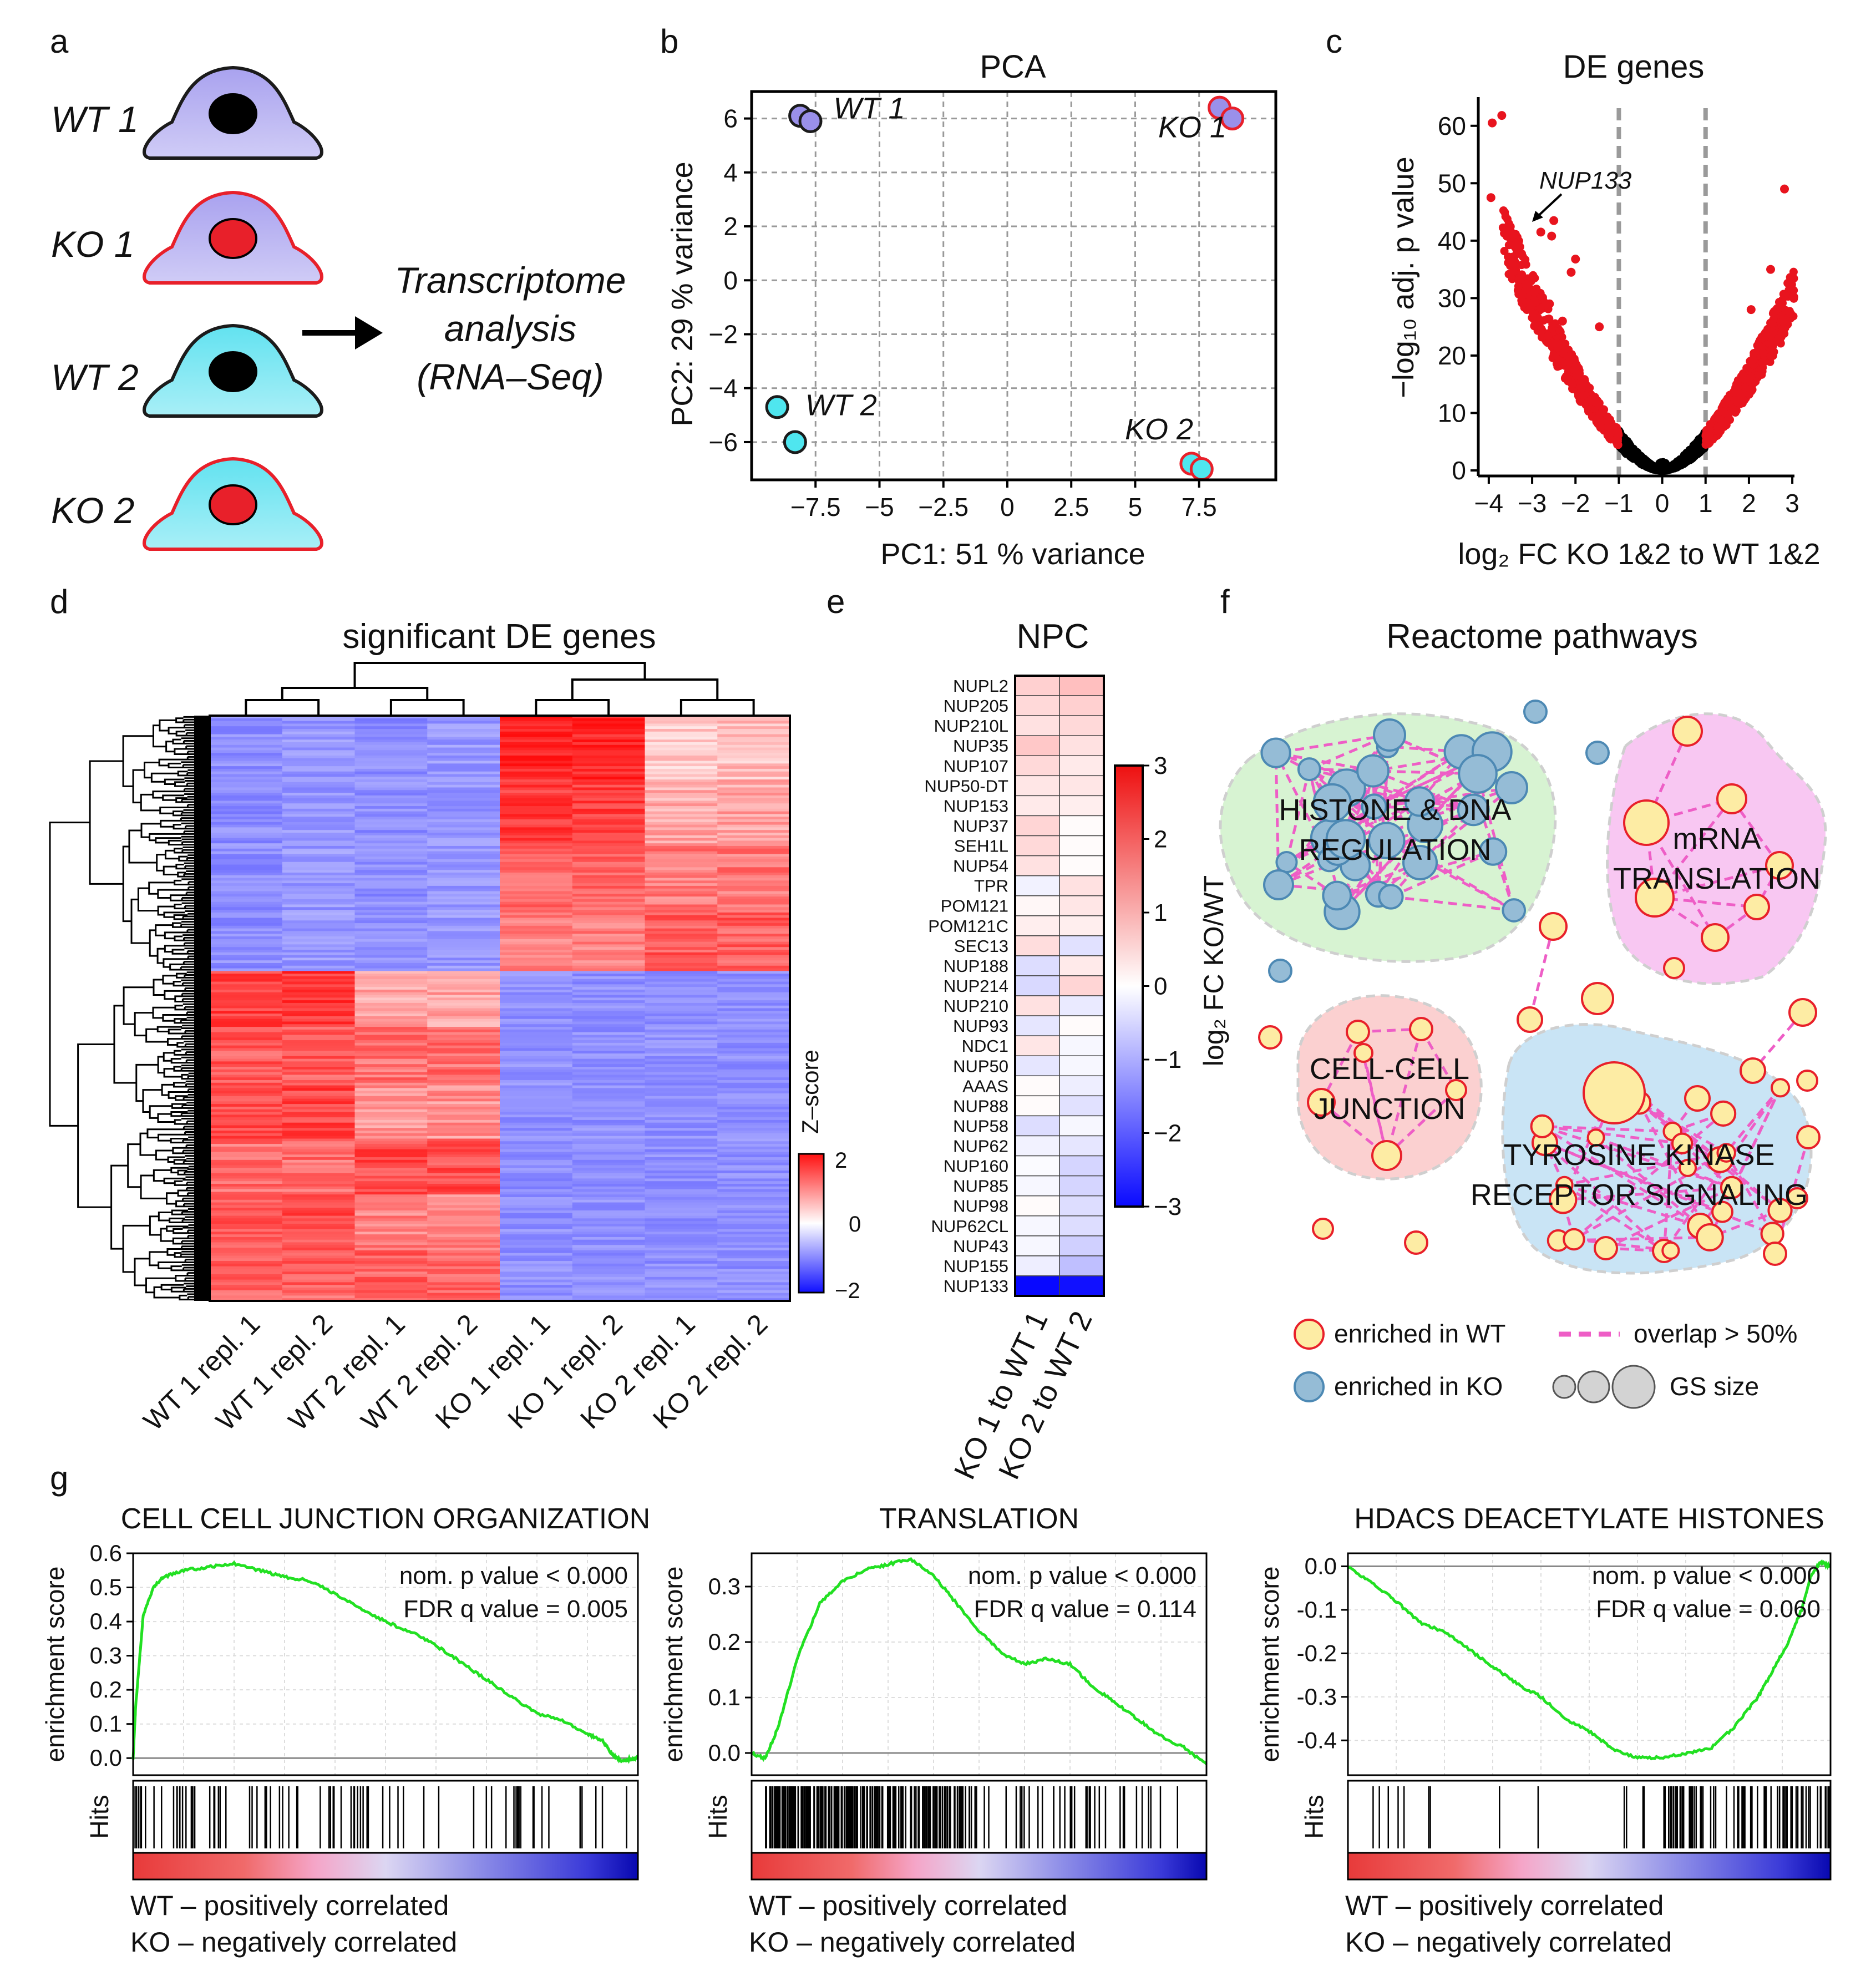  I want to click on legend-size-large, so click(1634, 1387).